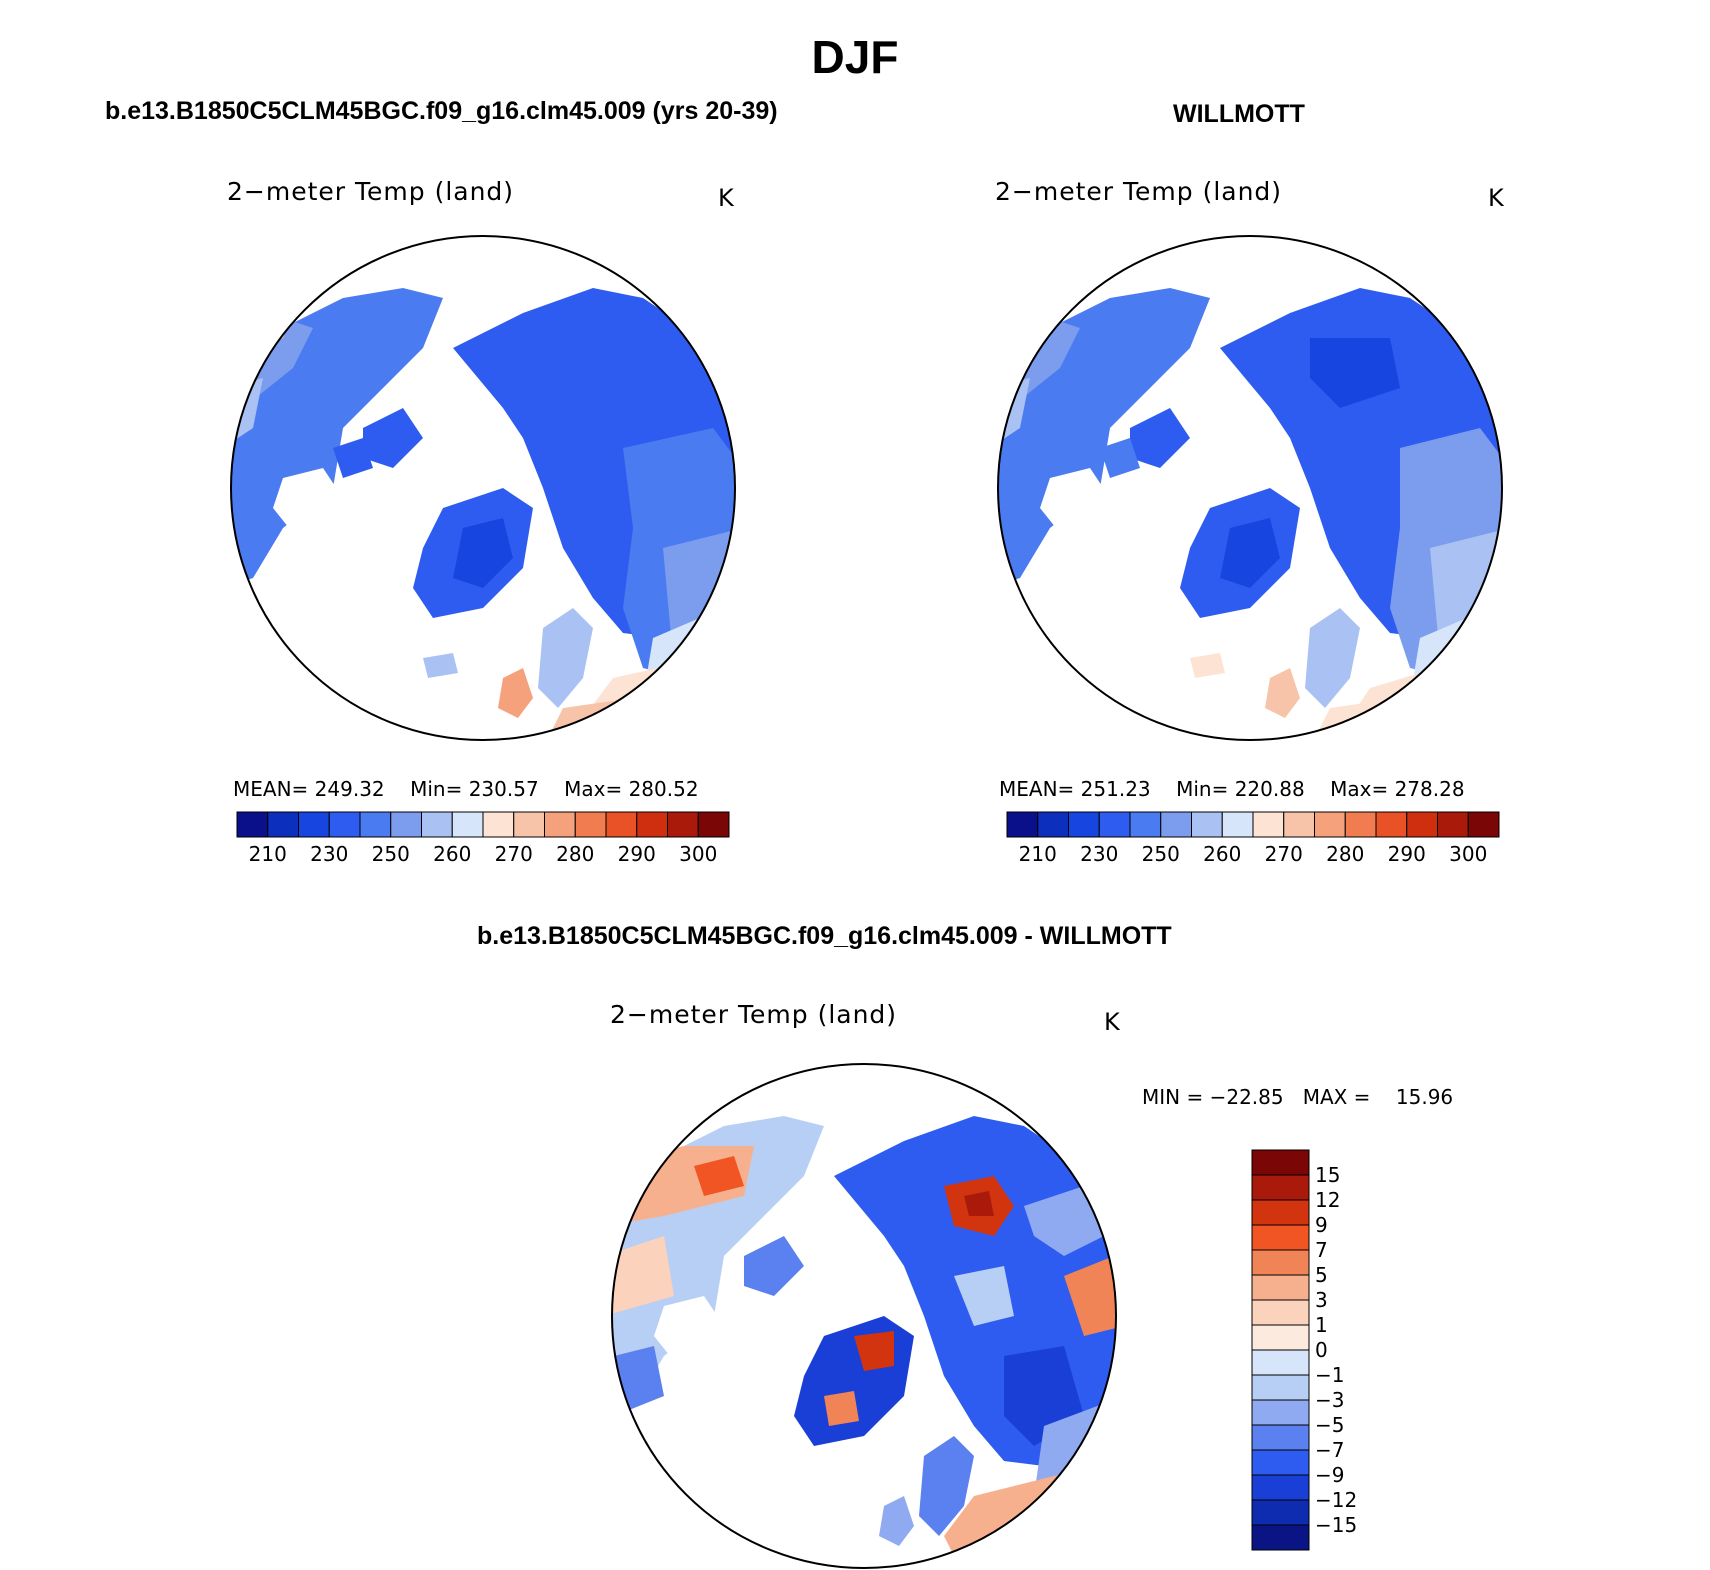  What do you see at coordinates (1202, 789) in the screenshot?
I see `obs-min-label: Min=` at bounding box center [1202, 789].